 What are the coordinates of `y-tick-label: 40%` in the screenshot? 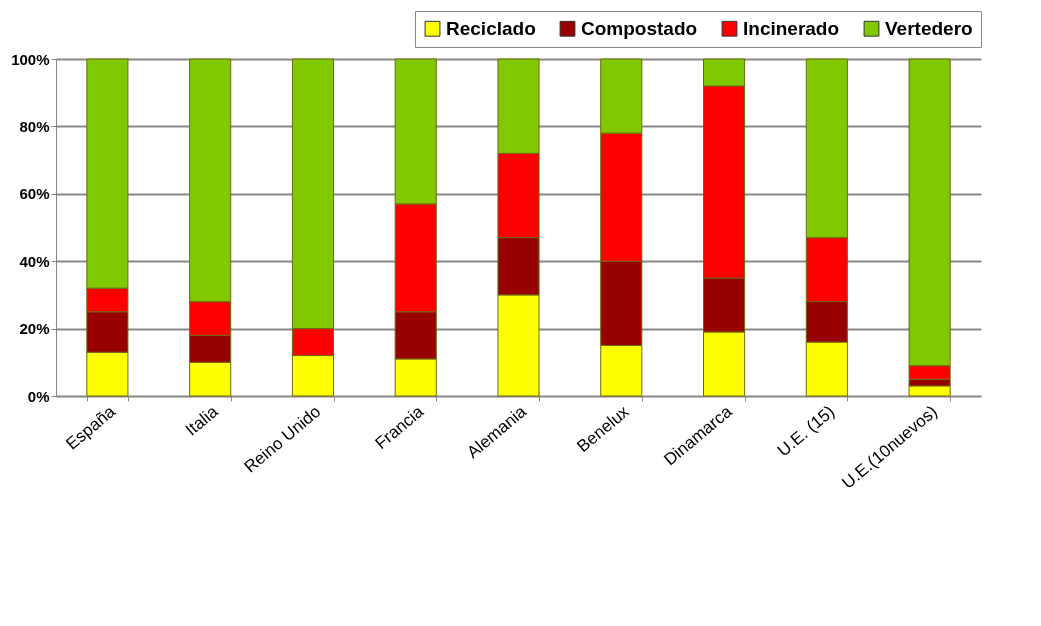 It's located at (34, 261).